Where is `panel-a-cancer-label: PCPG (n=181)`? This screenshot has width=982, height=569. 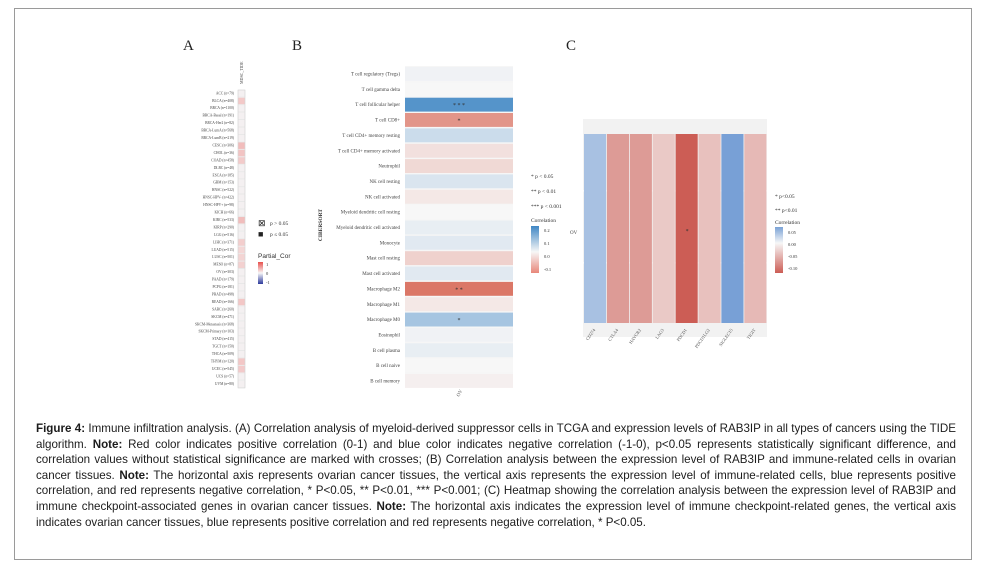 panel-a-cancer-label: PCPG (n=181) is located at coordinates (224, 287).